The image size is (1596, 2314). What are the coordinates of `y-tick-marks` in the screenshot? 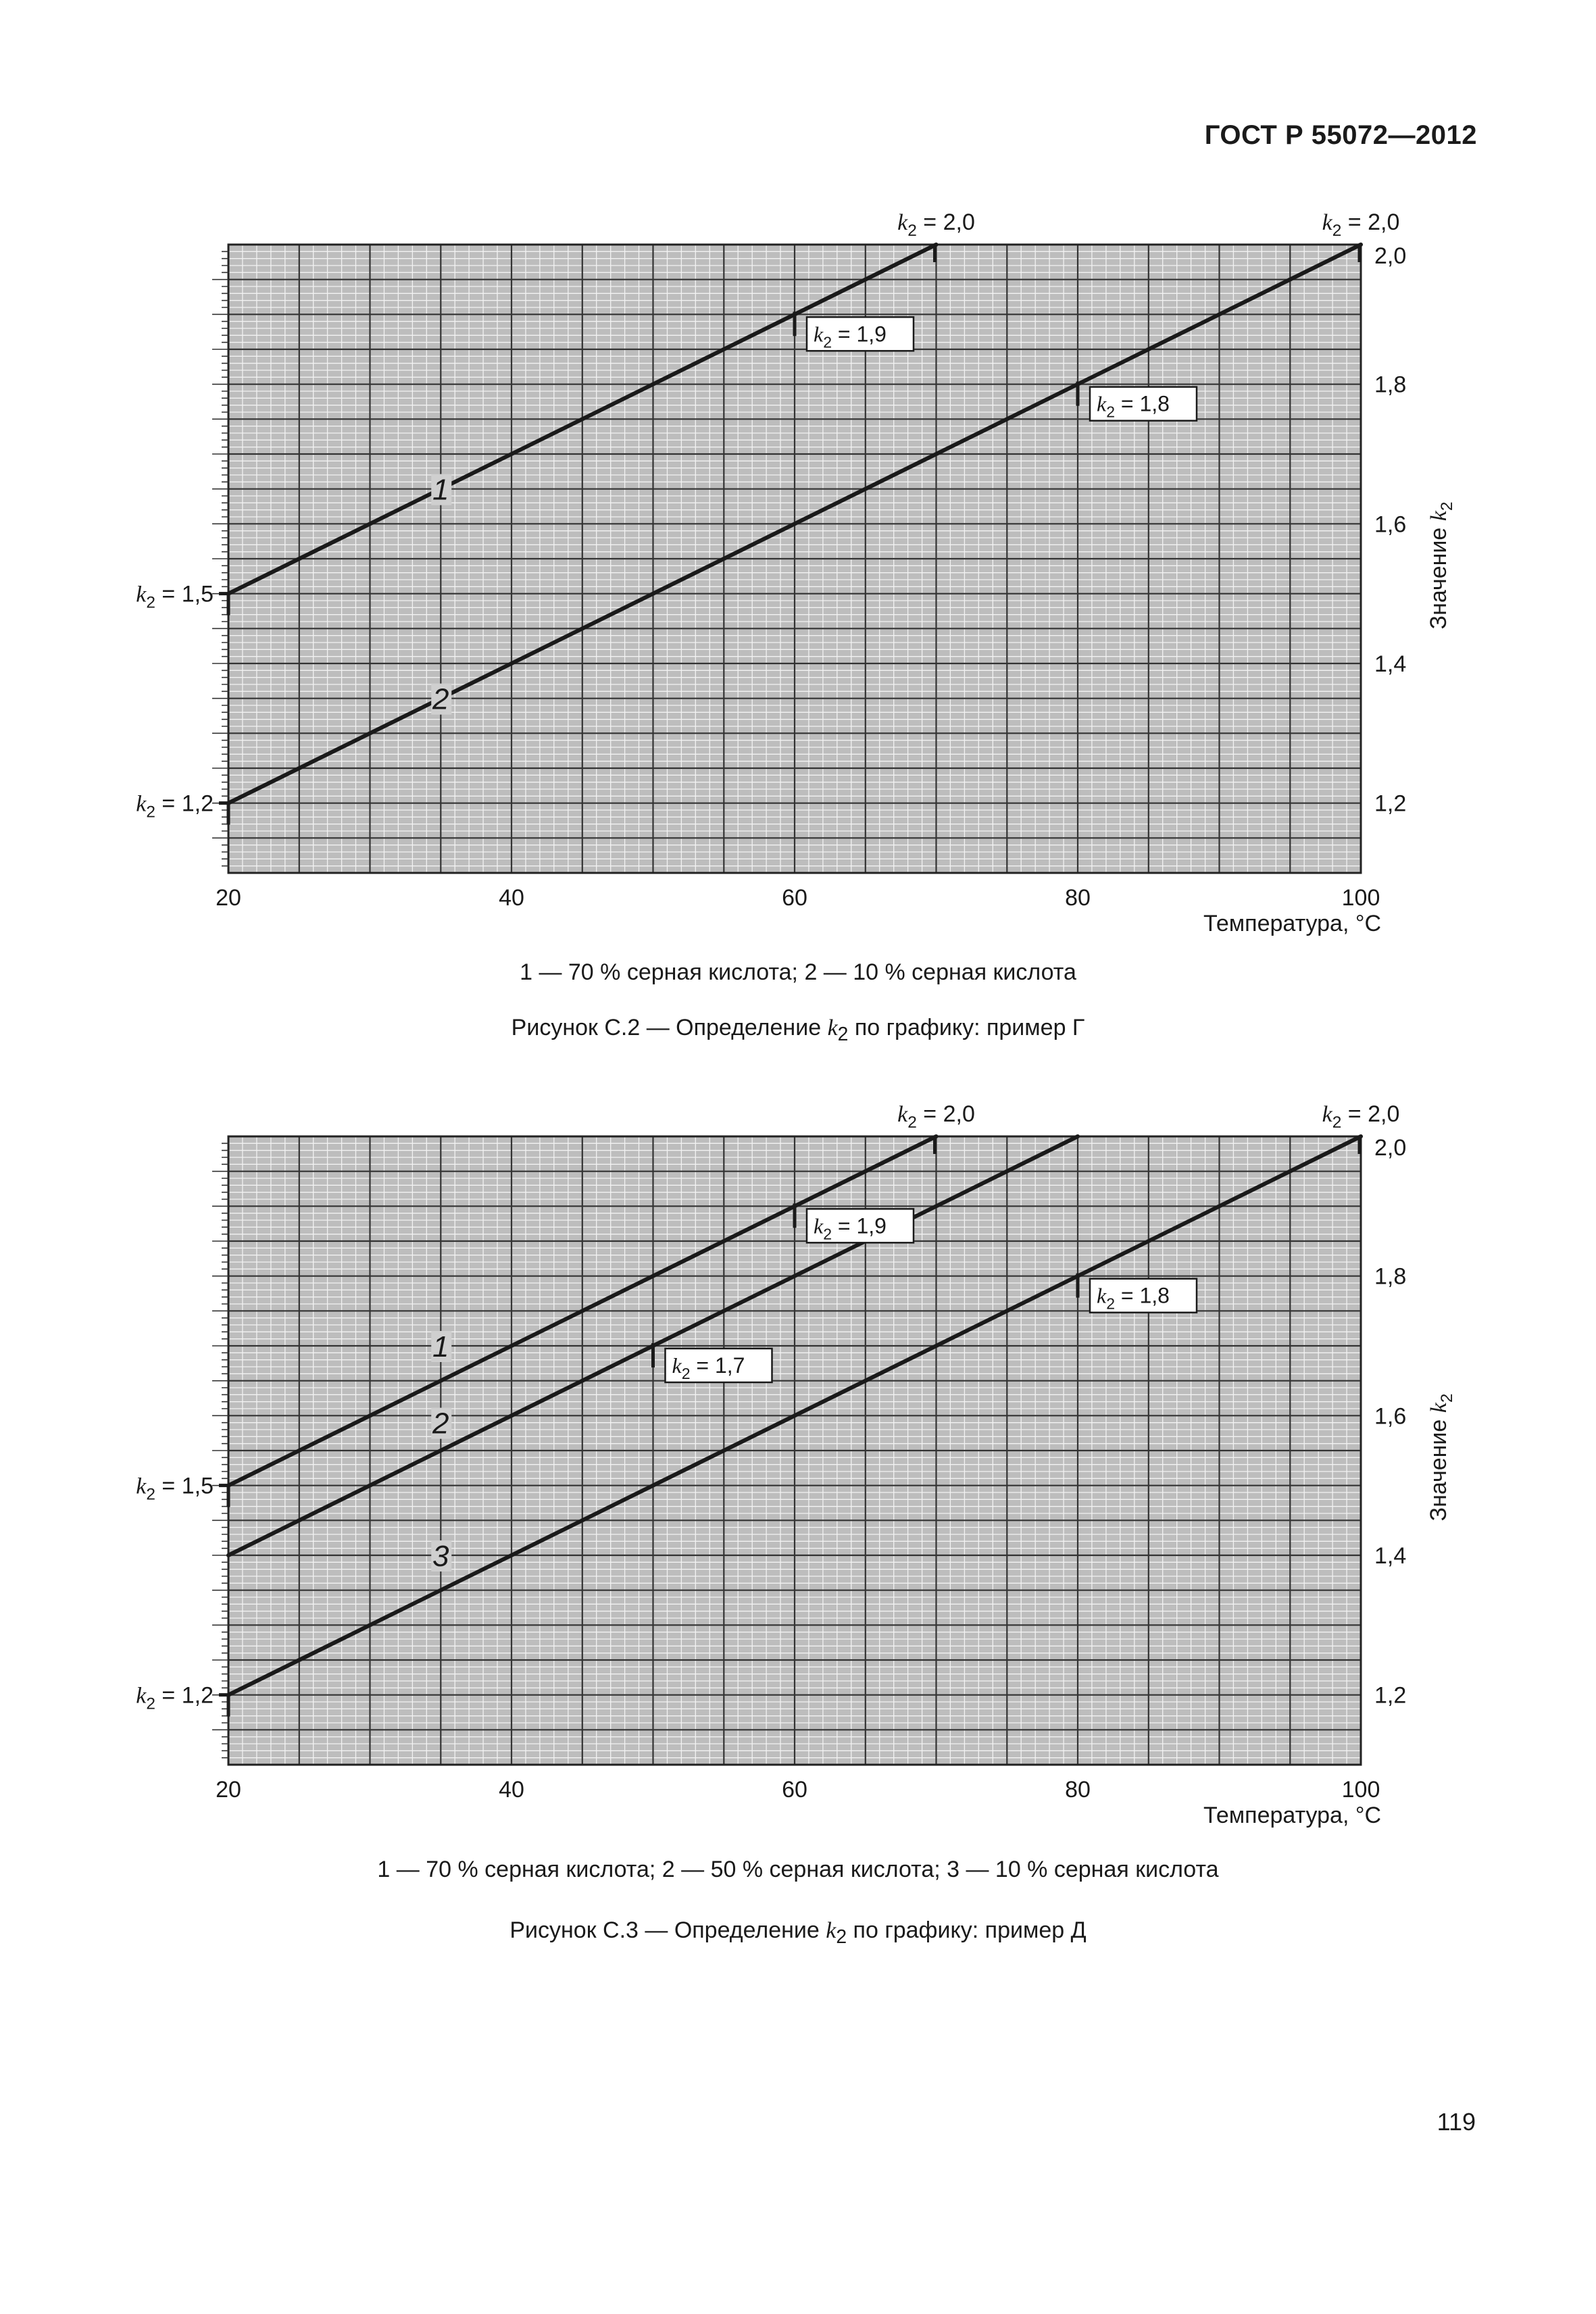 It's located at (220, 559).